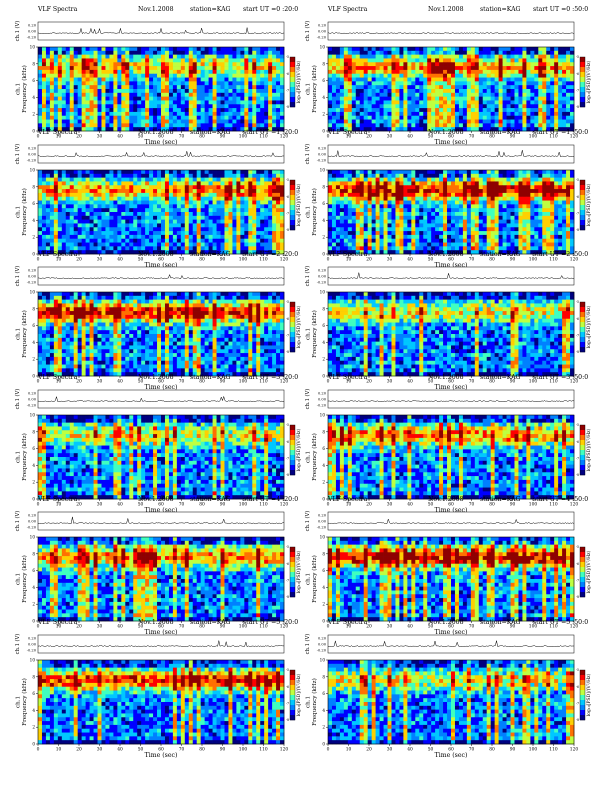  I want to click on x-tick-label: 100, so click(243, 260).